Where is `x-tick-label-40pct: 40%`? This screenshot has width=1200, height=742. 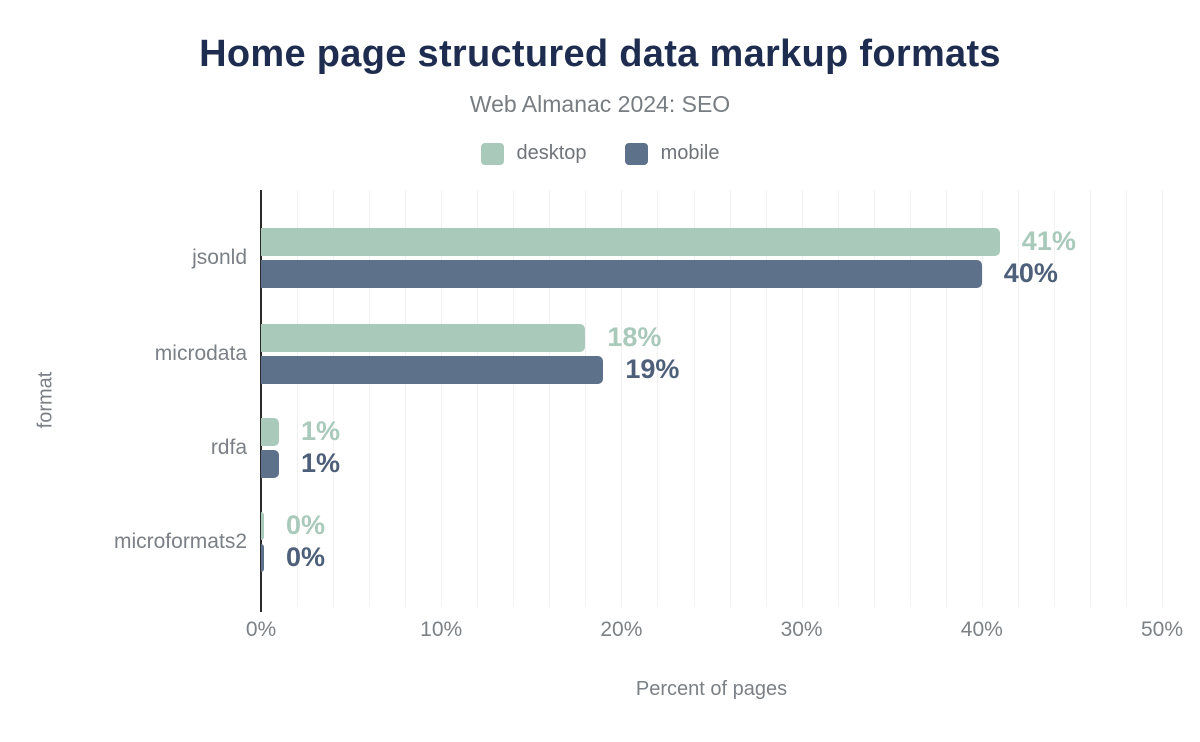 x-tick-label-40pct: 40% is located at coordinates (981, 629).